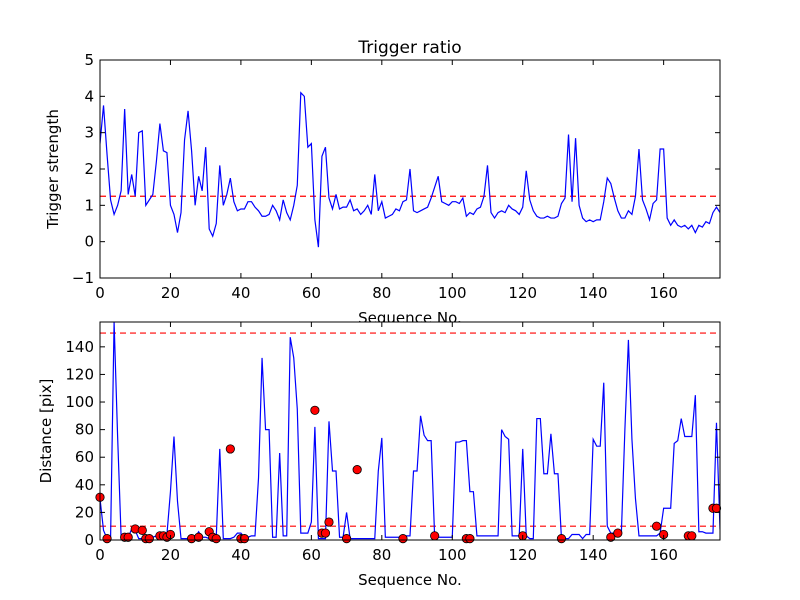 The width and height of the screenshot is (800, 600). Describe the element at coordinates (79, 374) in the screenshot. I see `bot-ytick-label-6: 120` at that location.